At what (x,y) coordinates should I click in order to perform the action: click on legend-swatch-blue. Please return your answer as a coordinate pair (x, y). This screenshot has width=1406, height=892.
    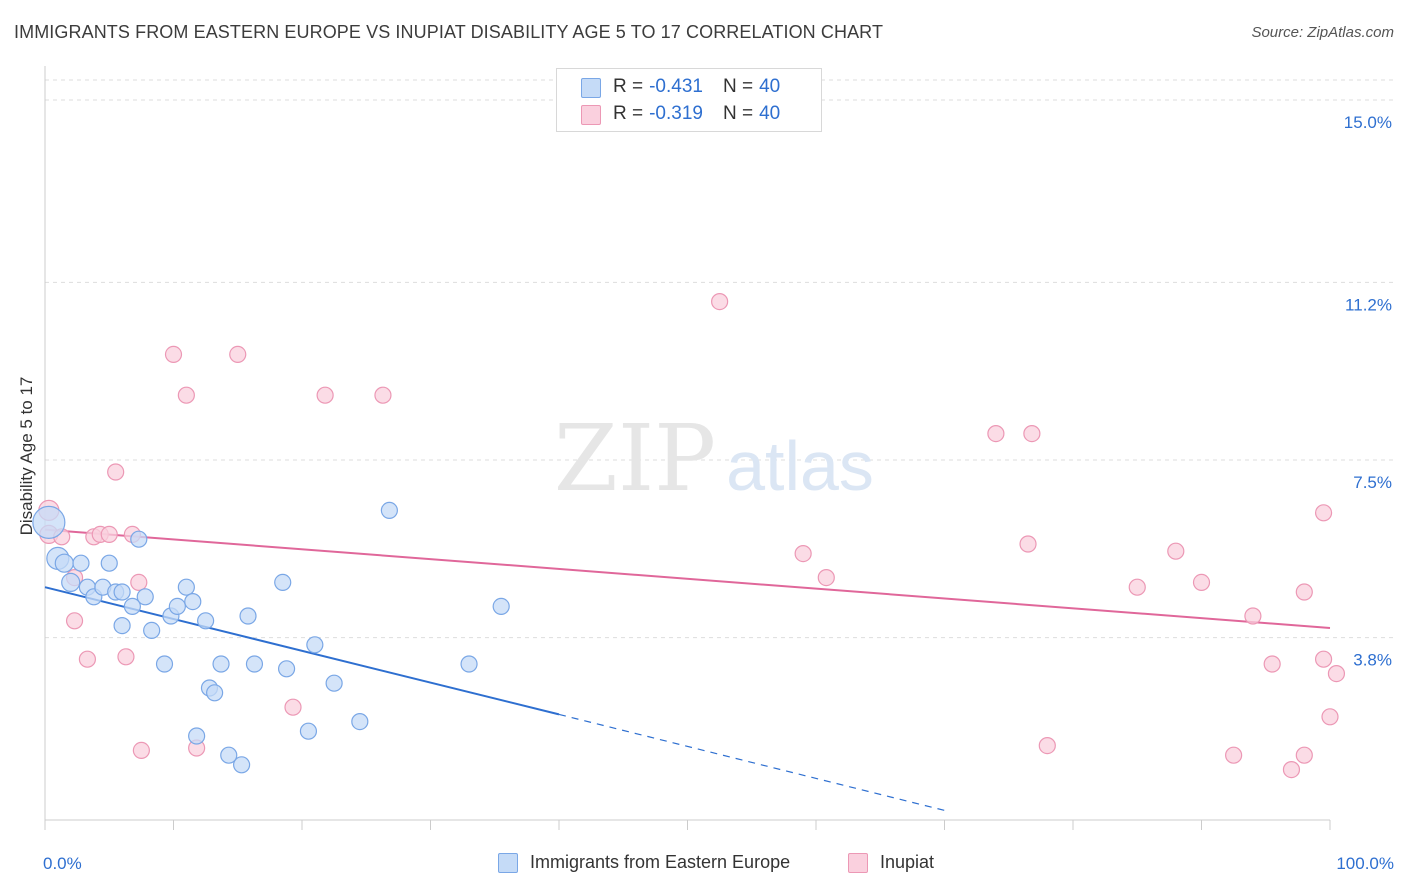
    Looking at the image, I should click on (508, 862).